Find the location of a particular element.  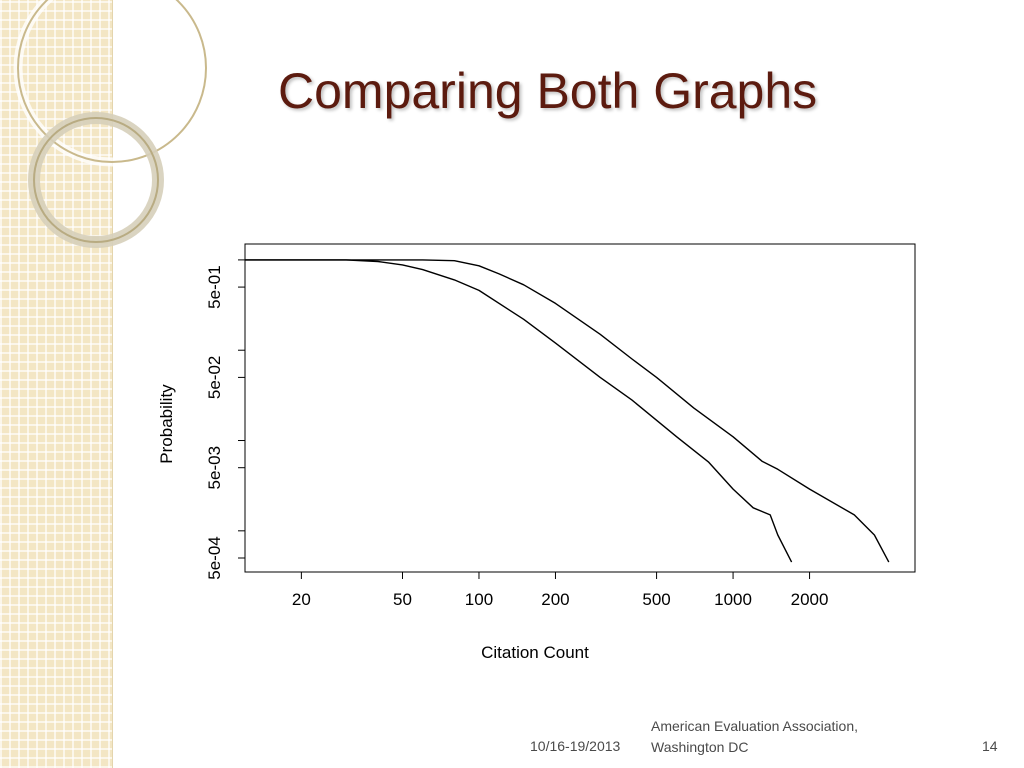

slide-title: Comparing Both Graphs is located at coordinates (548, 91).